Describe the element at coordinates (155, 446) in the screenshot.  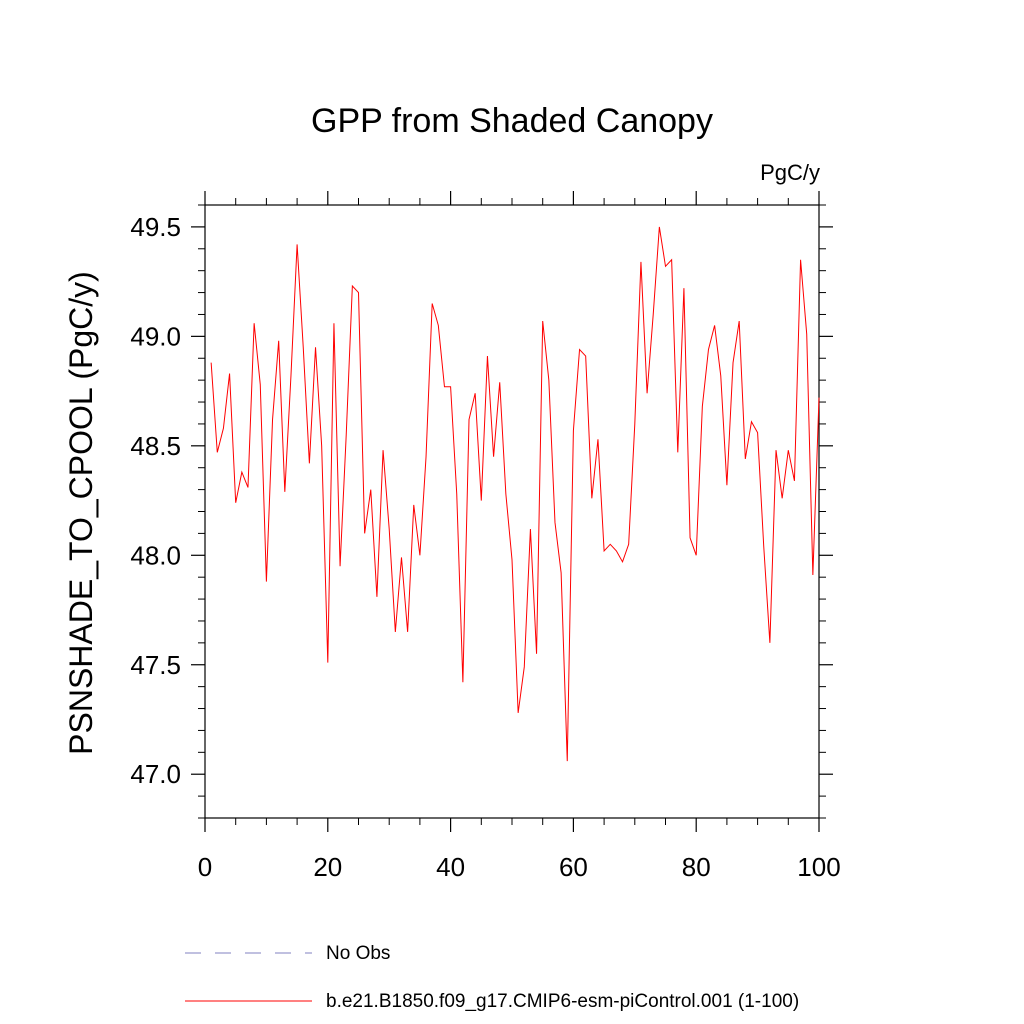
I see `y-tick-label: 48.5` at that location.